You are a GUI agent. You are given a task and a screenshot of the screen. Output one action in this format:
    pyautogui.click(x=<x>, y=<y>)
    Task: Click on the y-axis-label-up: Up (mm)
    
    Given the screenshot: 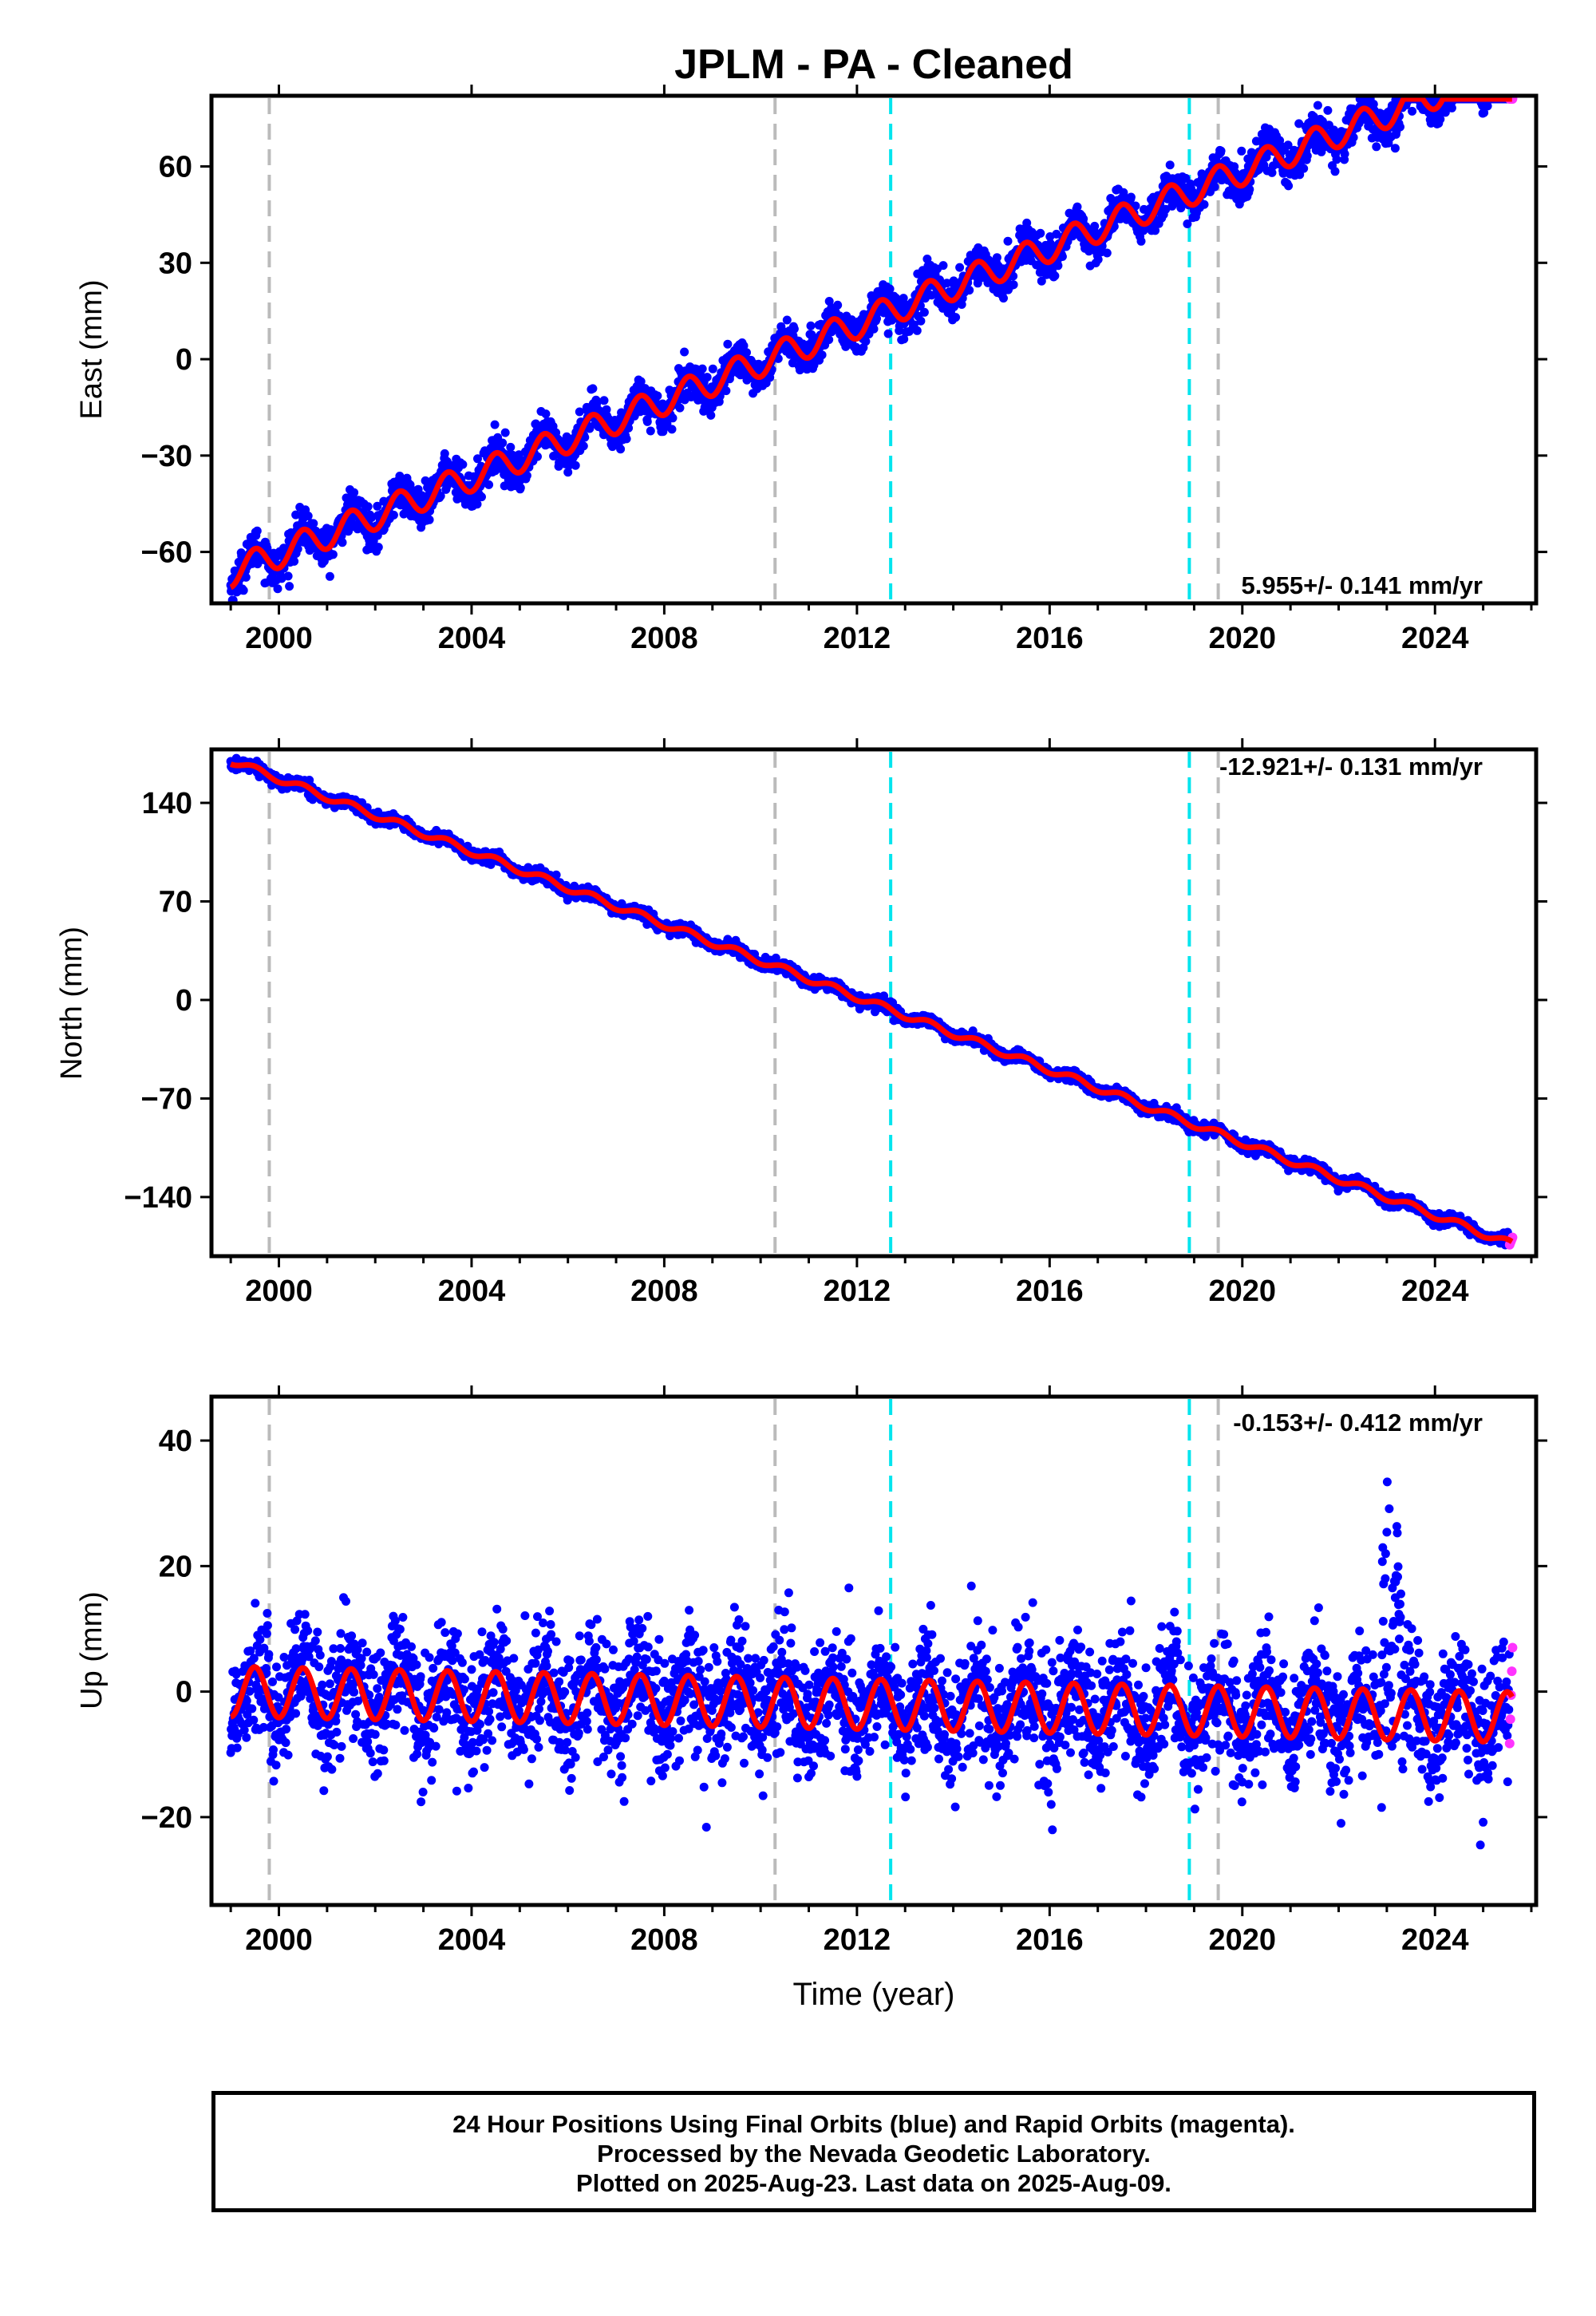 What is the action you would take?
    pyautogui.click(x=92, y=1650)
    